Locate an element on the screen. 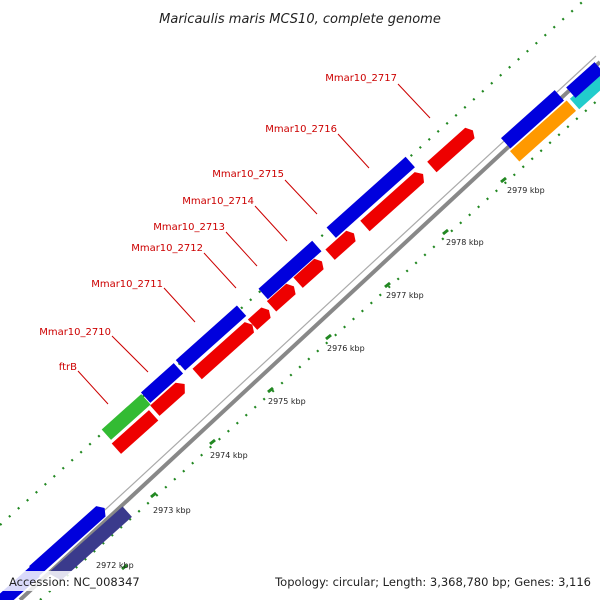 This screenshot has height=600, width=600. kbp-label-2976: 2976 kbp is located at coordinates (346, 348).